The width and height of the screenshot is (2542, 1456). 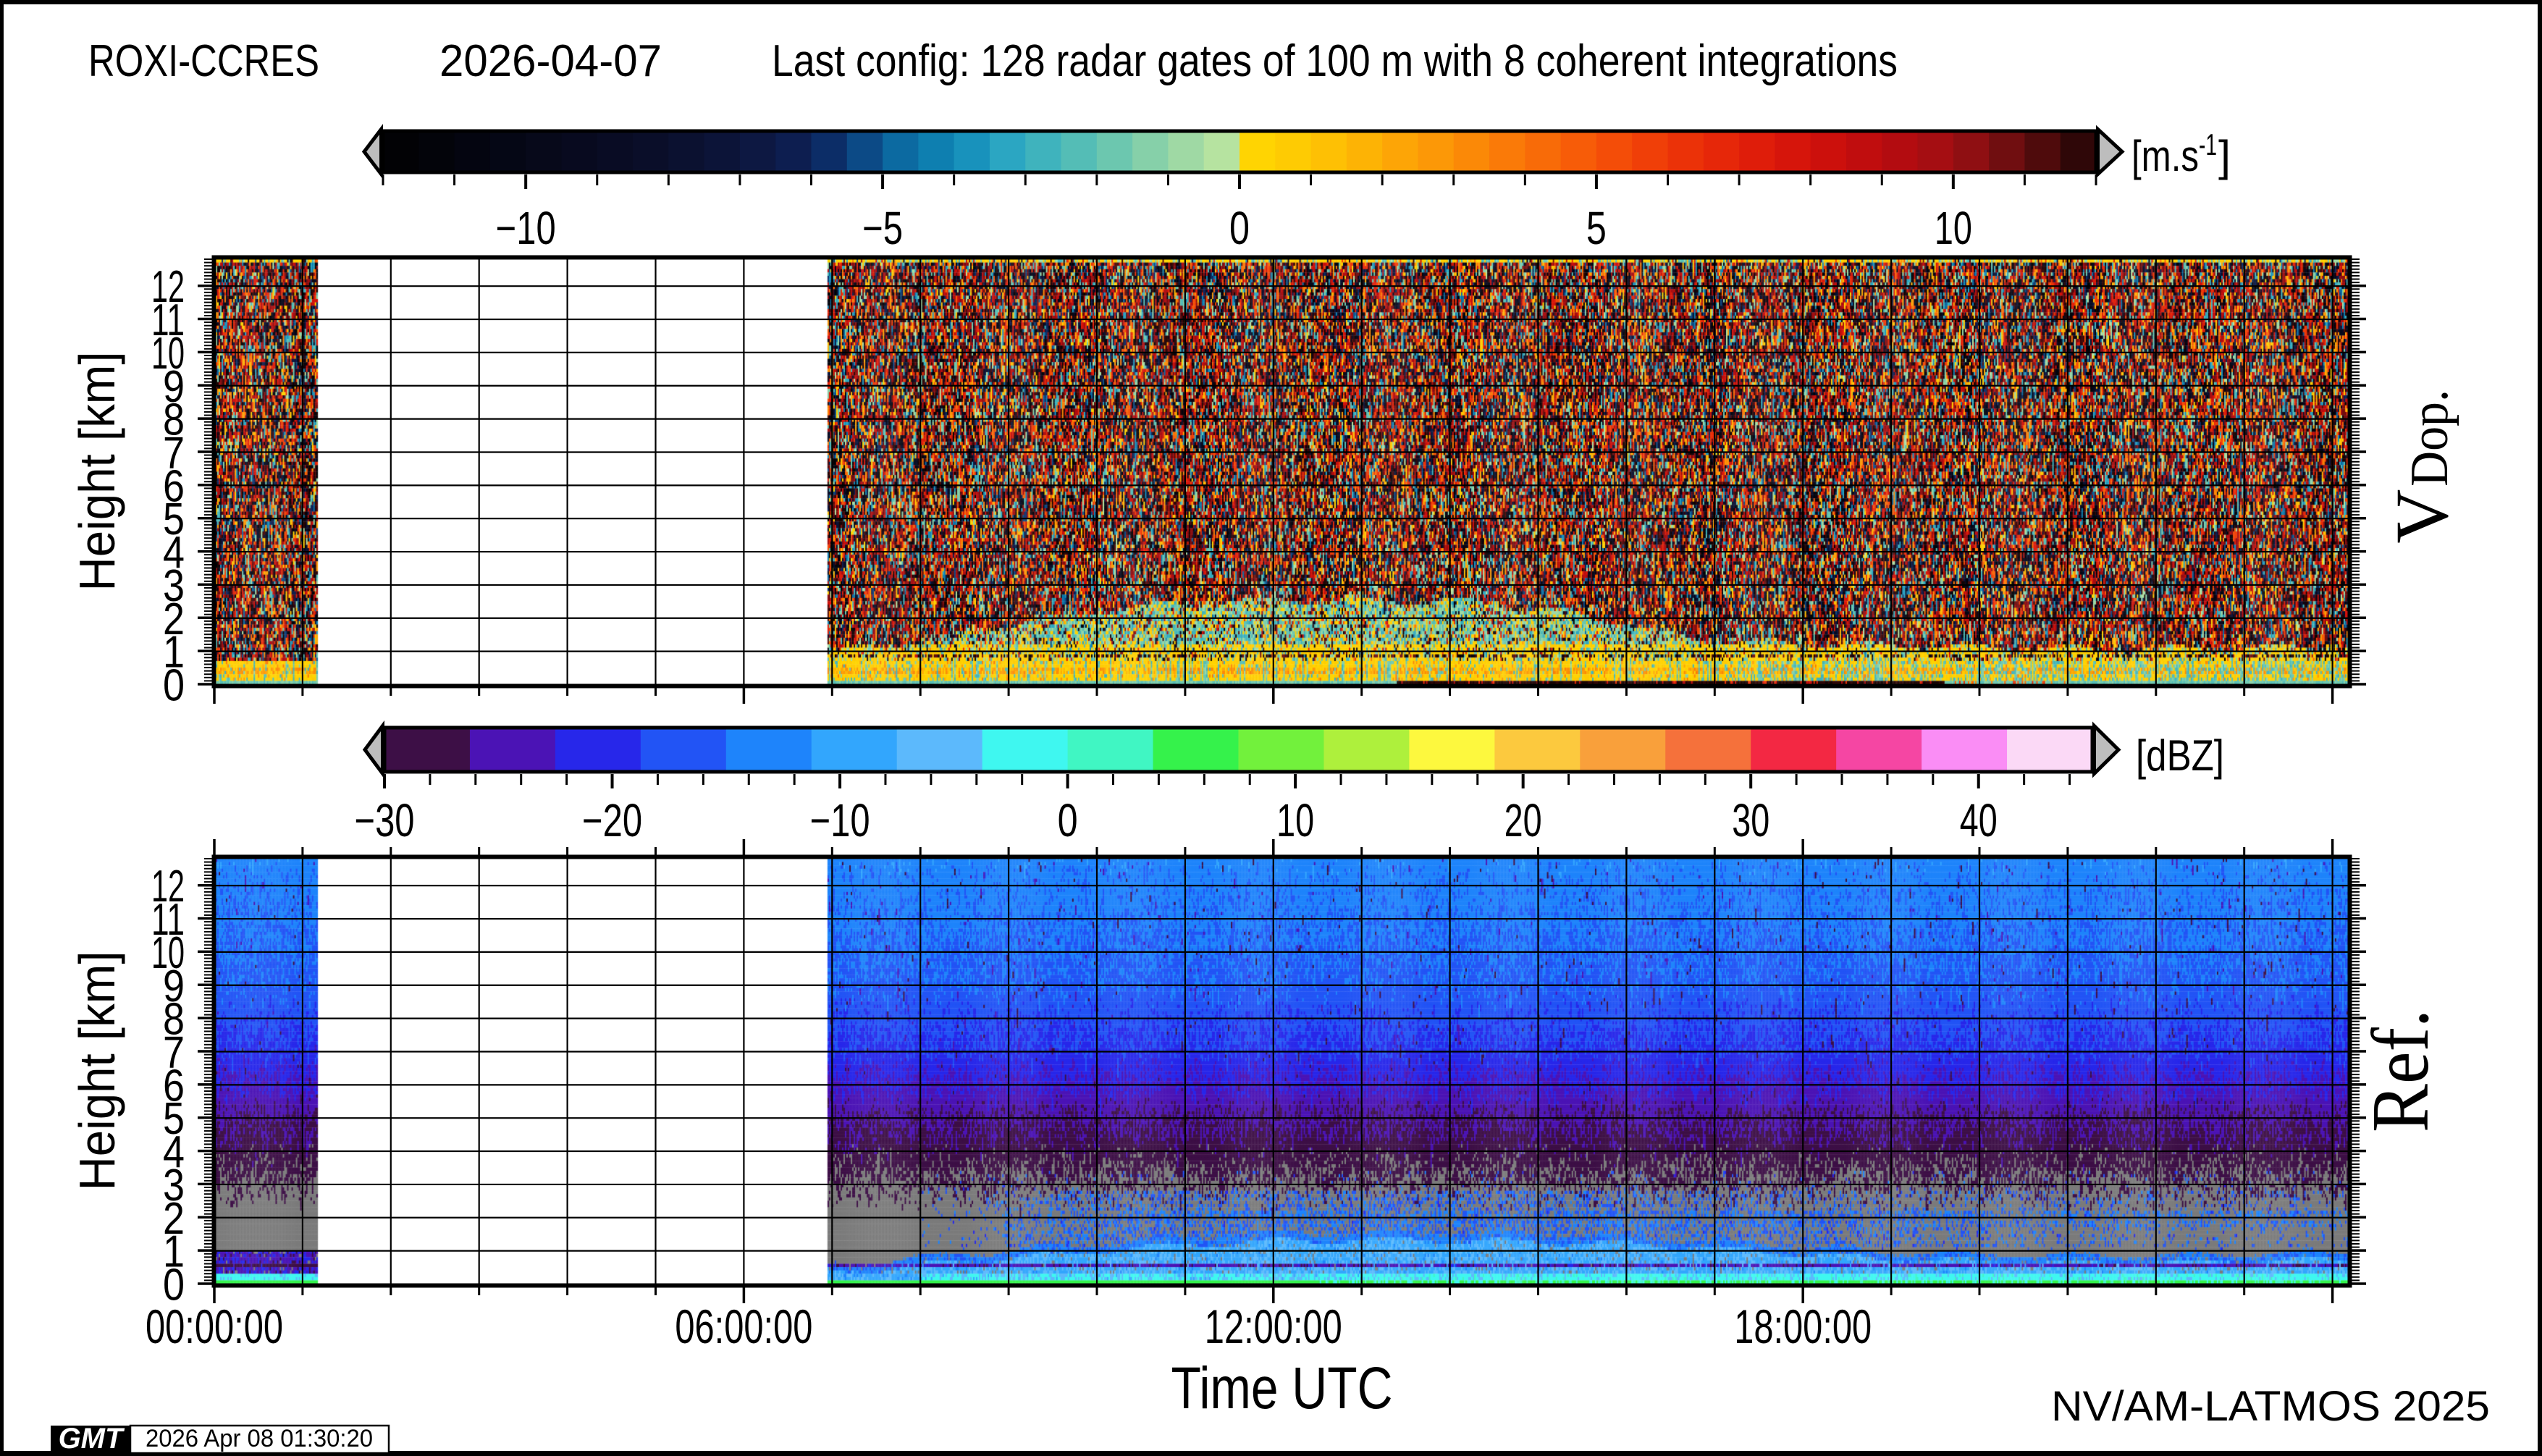 I want to click on svg-text: V, so click(x=2422, y=516).